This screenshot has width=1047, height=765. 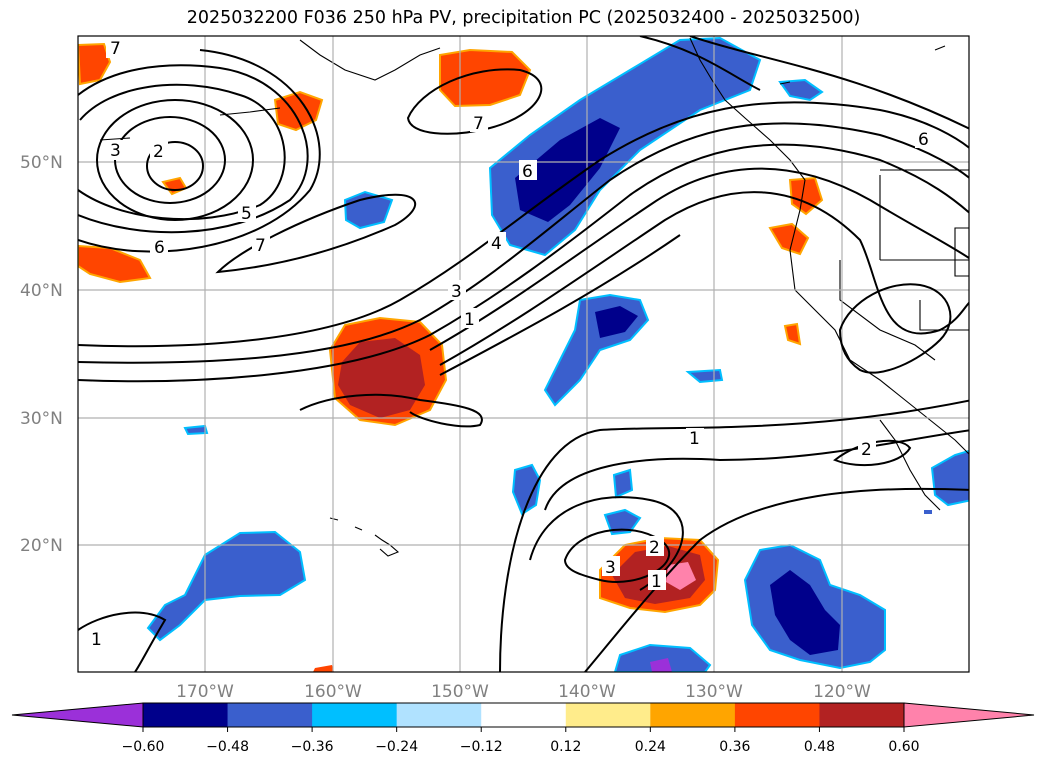 I want to click on colorbar-frame, so click(x=523, y=715).